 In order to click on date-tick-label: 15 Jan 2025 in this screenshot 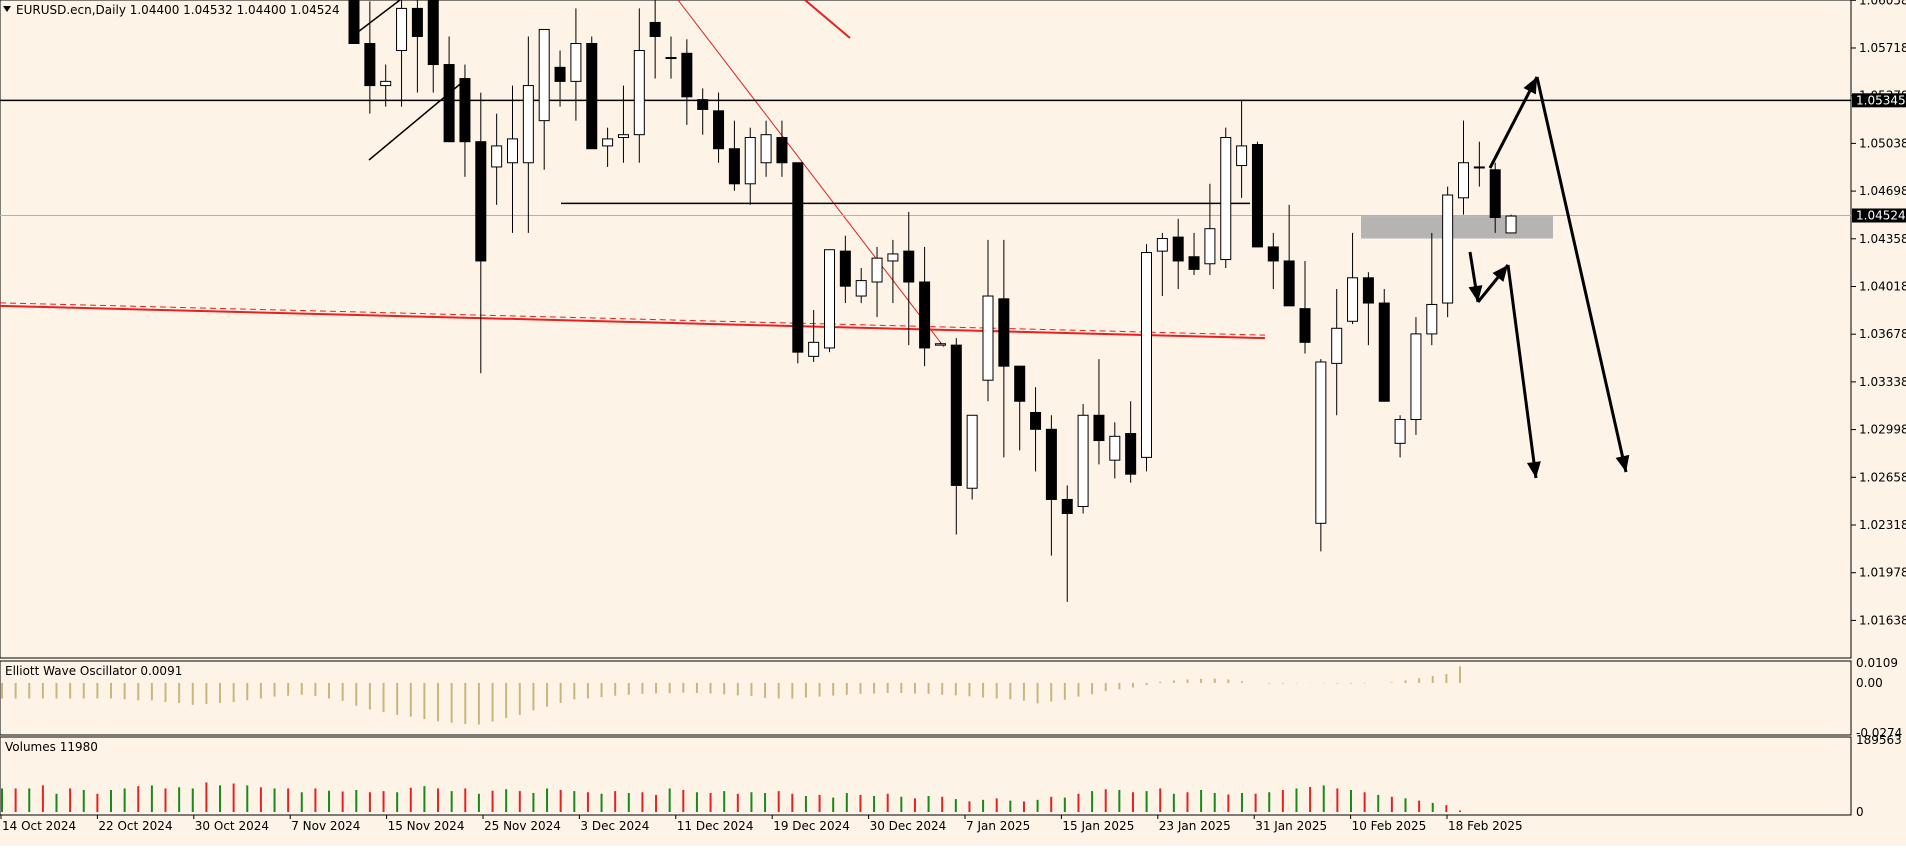, I will do `click(1098, 826)`.